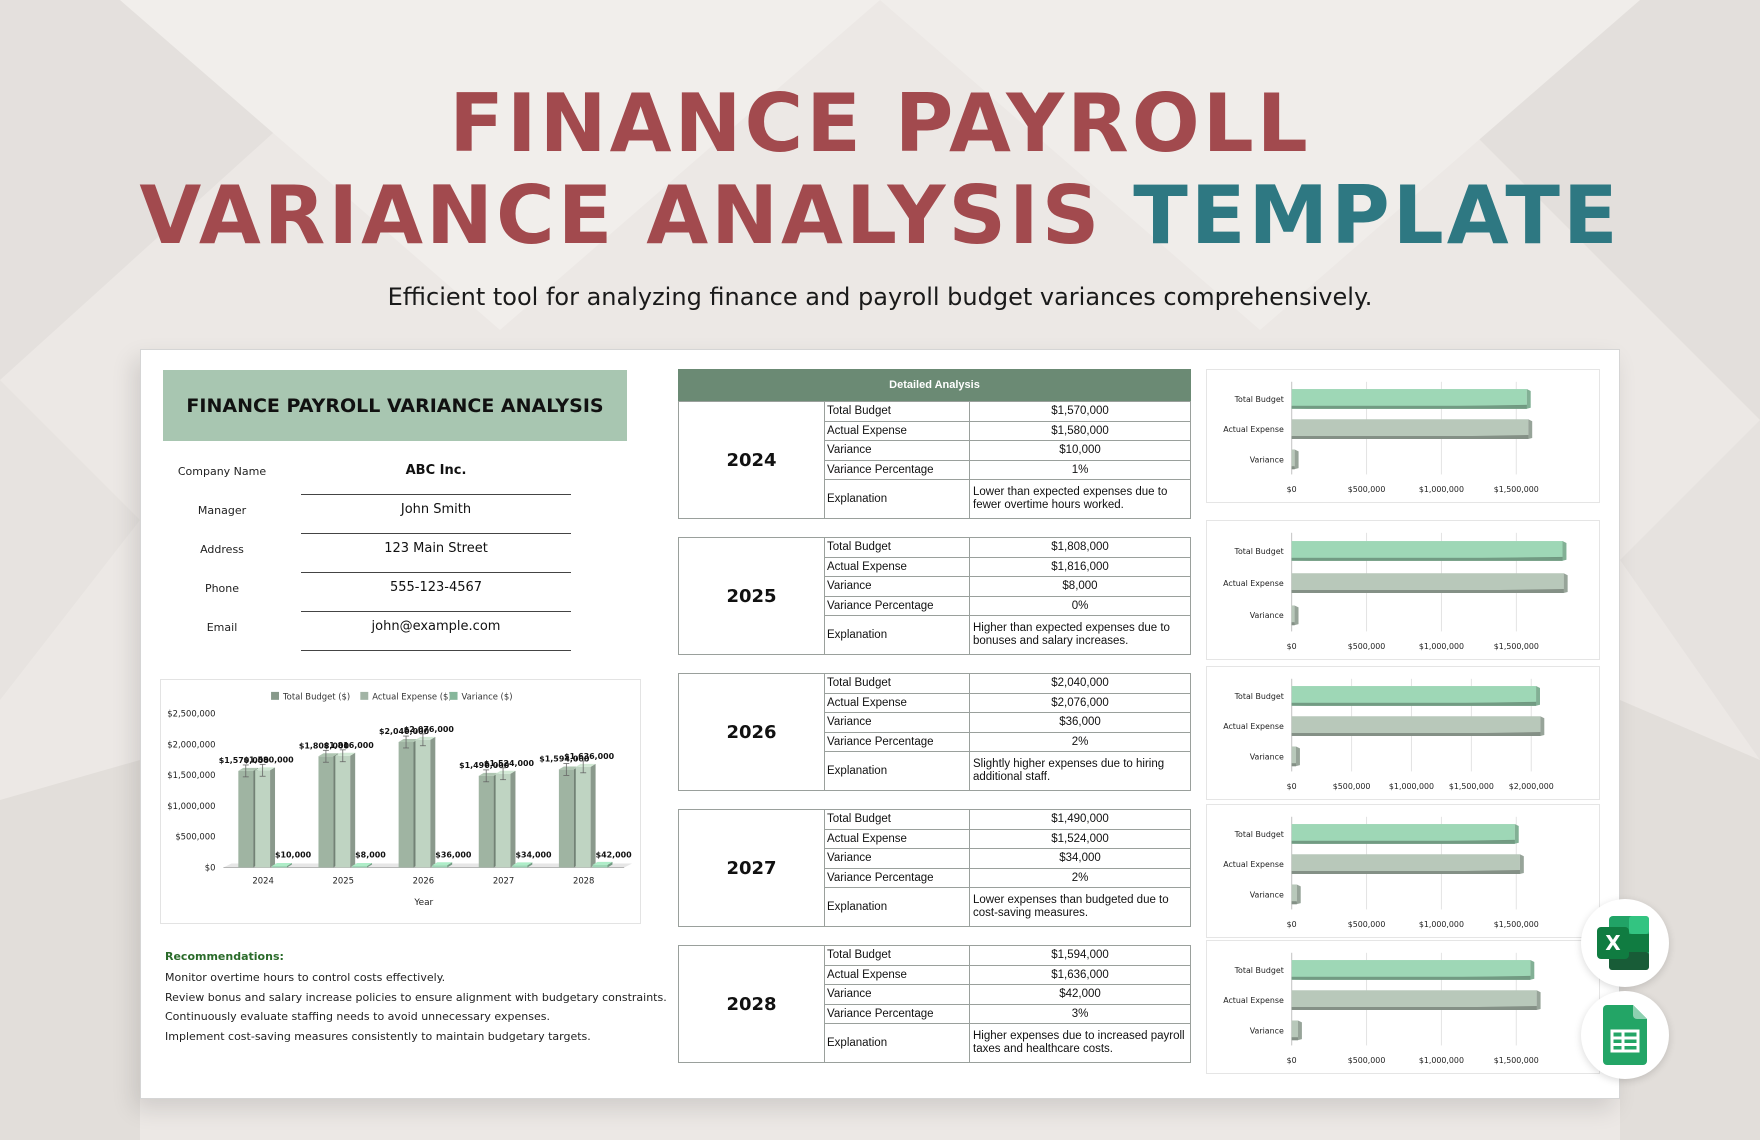 This screenshot has width=1760, height=1140. I want to click on detailed-analysis-header: Detailed Analysis, so click(934, 385).